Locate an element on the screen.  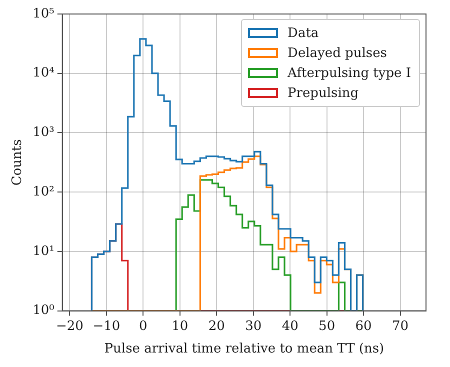
y-tick-label: 10⁵ is located at coordinates (43, 14).